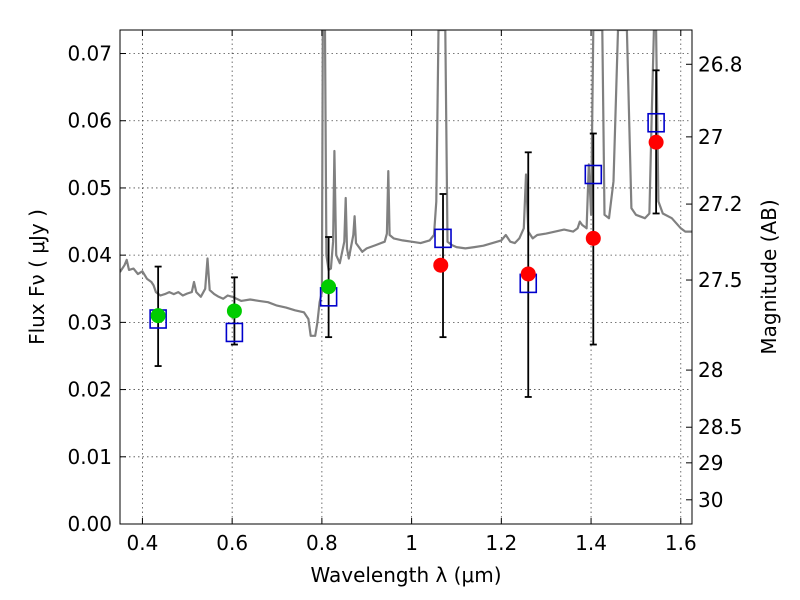 Image resolution: width=800 pixels, height=600 pixels. Describe the element at coordinates (411, 543) in the screenshot. I see `x-tick-label: 1` at that location.